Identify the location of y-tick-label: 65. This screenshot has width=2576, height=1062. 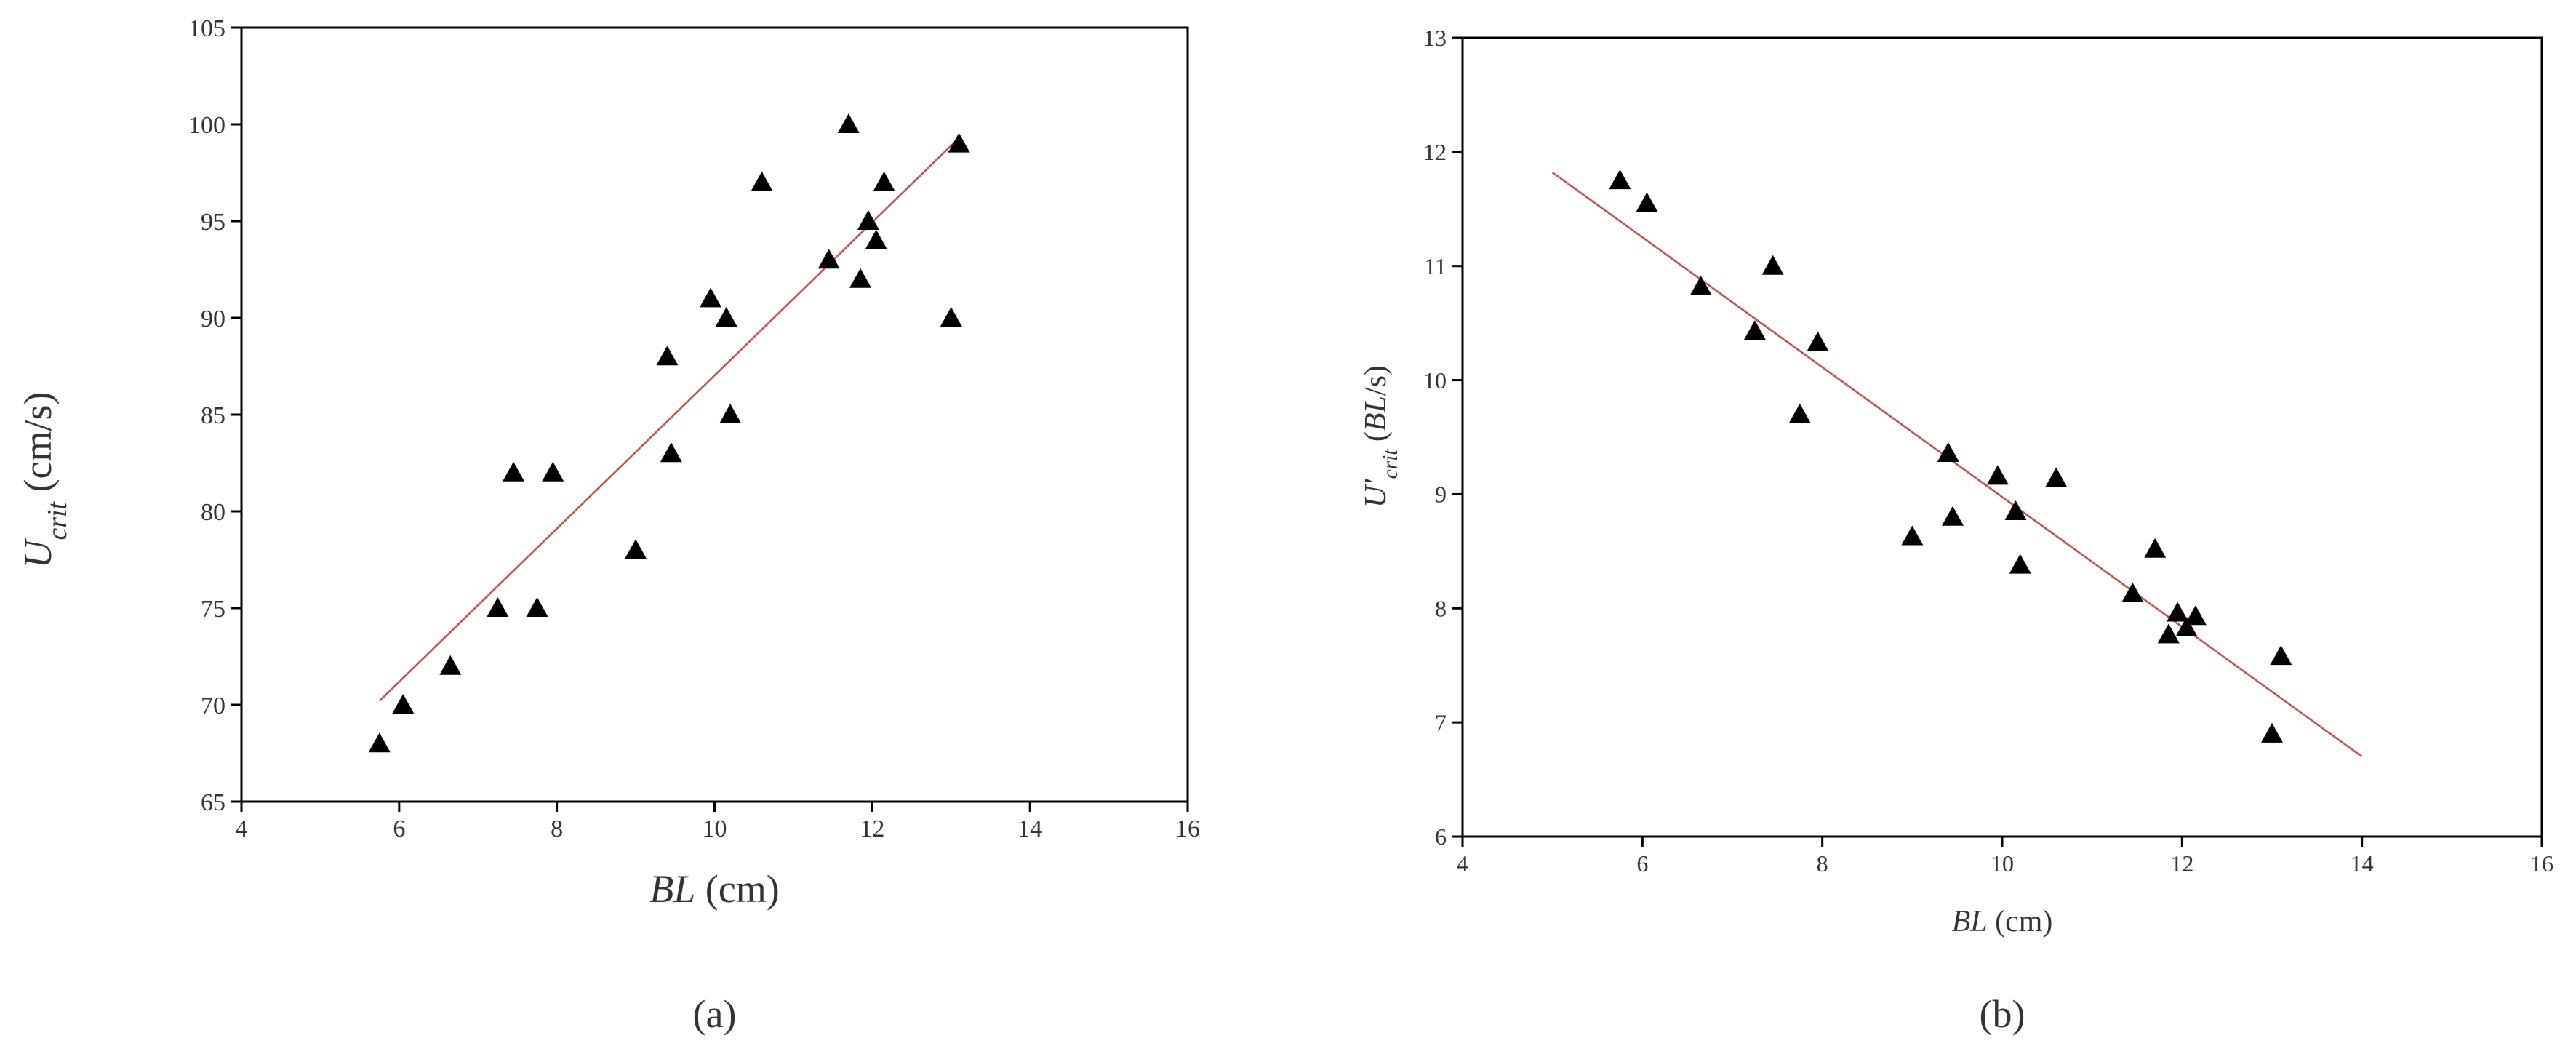
(213, 802).